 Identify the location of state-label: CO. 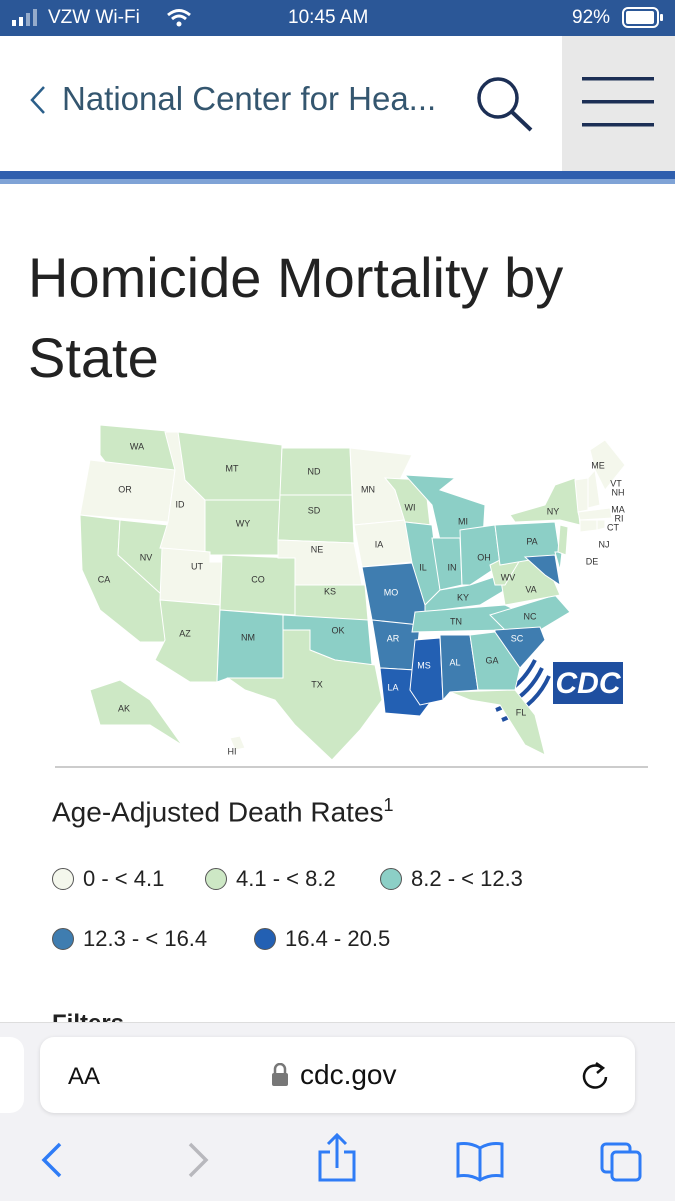
(258, 579).